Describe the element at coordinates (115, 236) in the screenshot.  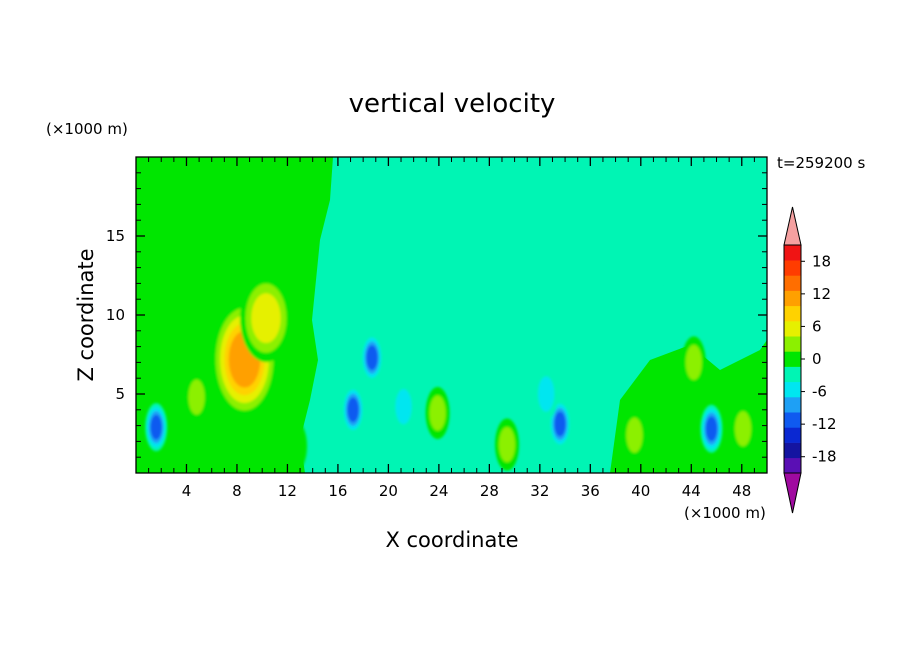
I see `y-tick-label: 15` at that location.